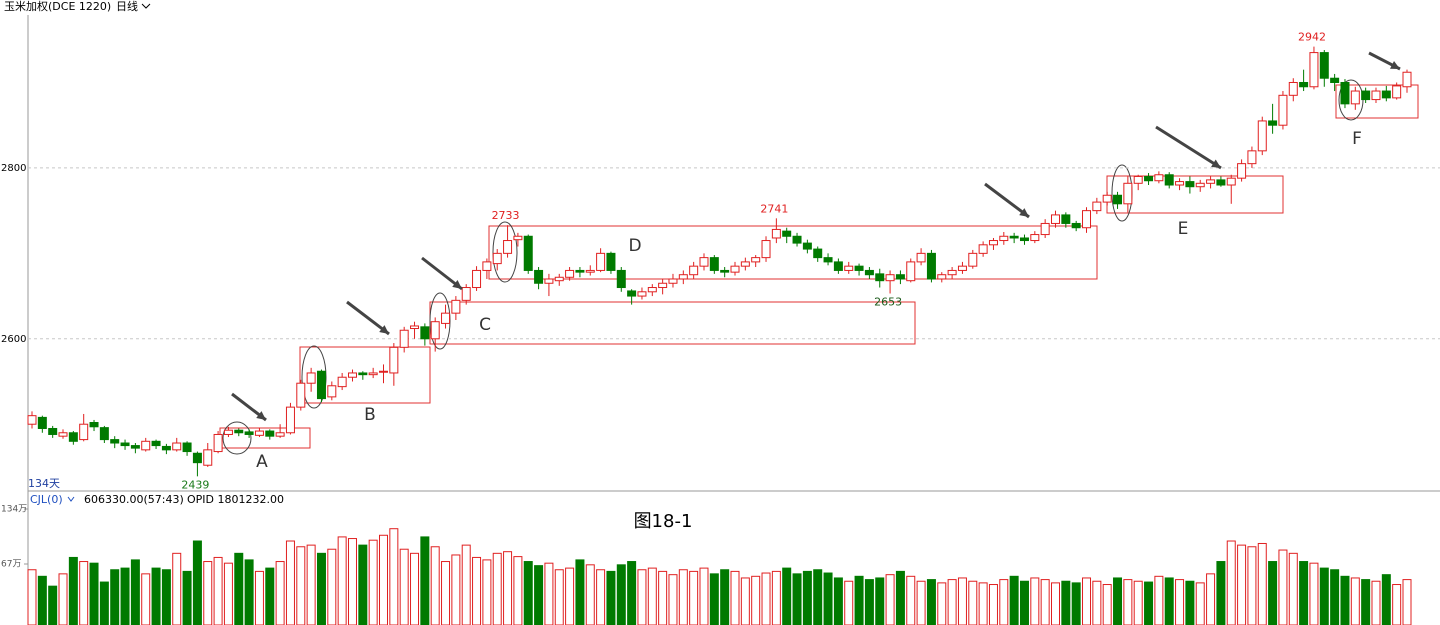  I want to click on volume-dropdown, so click(71, 499).